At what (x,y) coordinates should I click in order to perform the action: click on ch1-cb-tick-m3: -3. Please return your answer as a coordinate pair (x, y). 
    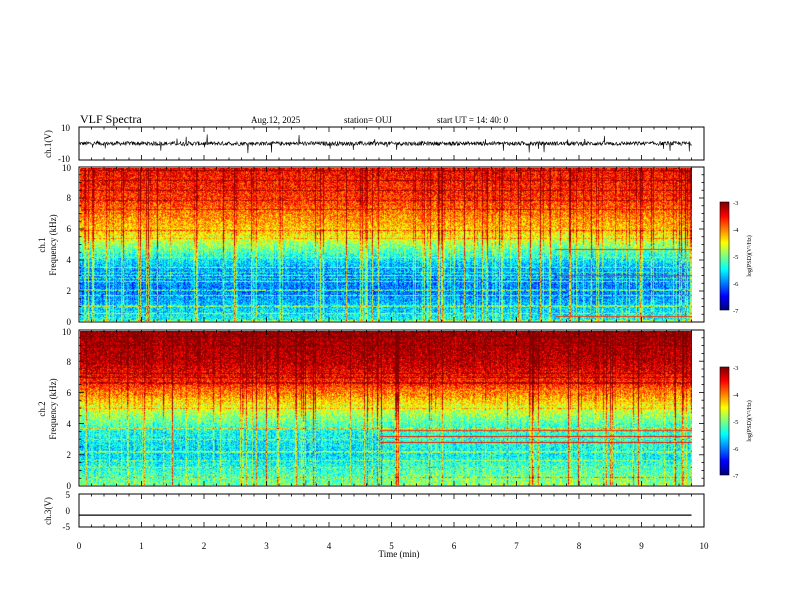
    Looking at the image, I should click on (735, 203).